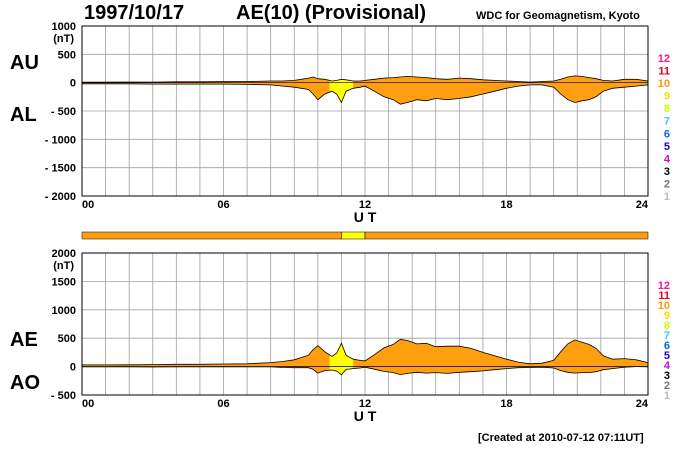 The image size is (700, 450). What do you see at coordinates (64, 282) in the screenshot?
I see `y-tick-label: 1500` at bounding box center [64, 282].